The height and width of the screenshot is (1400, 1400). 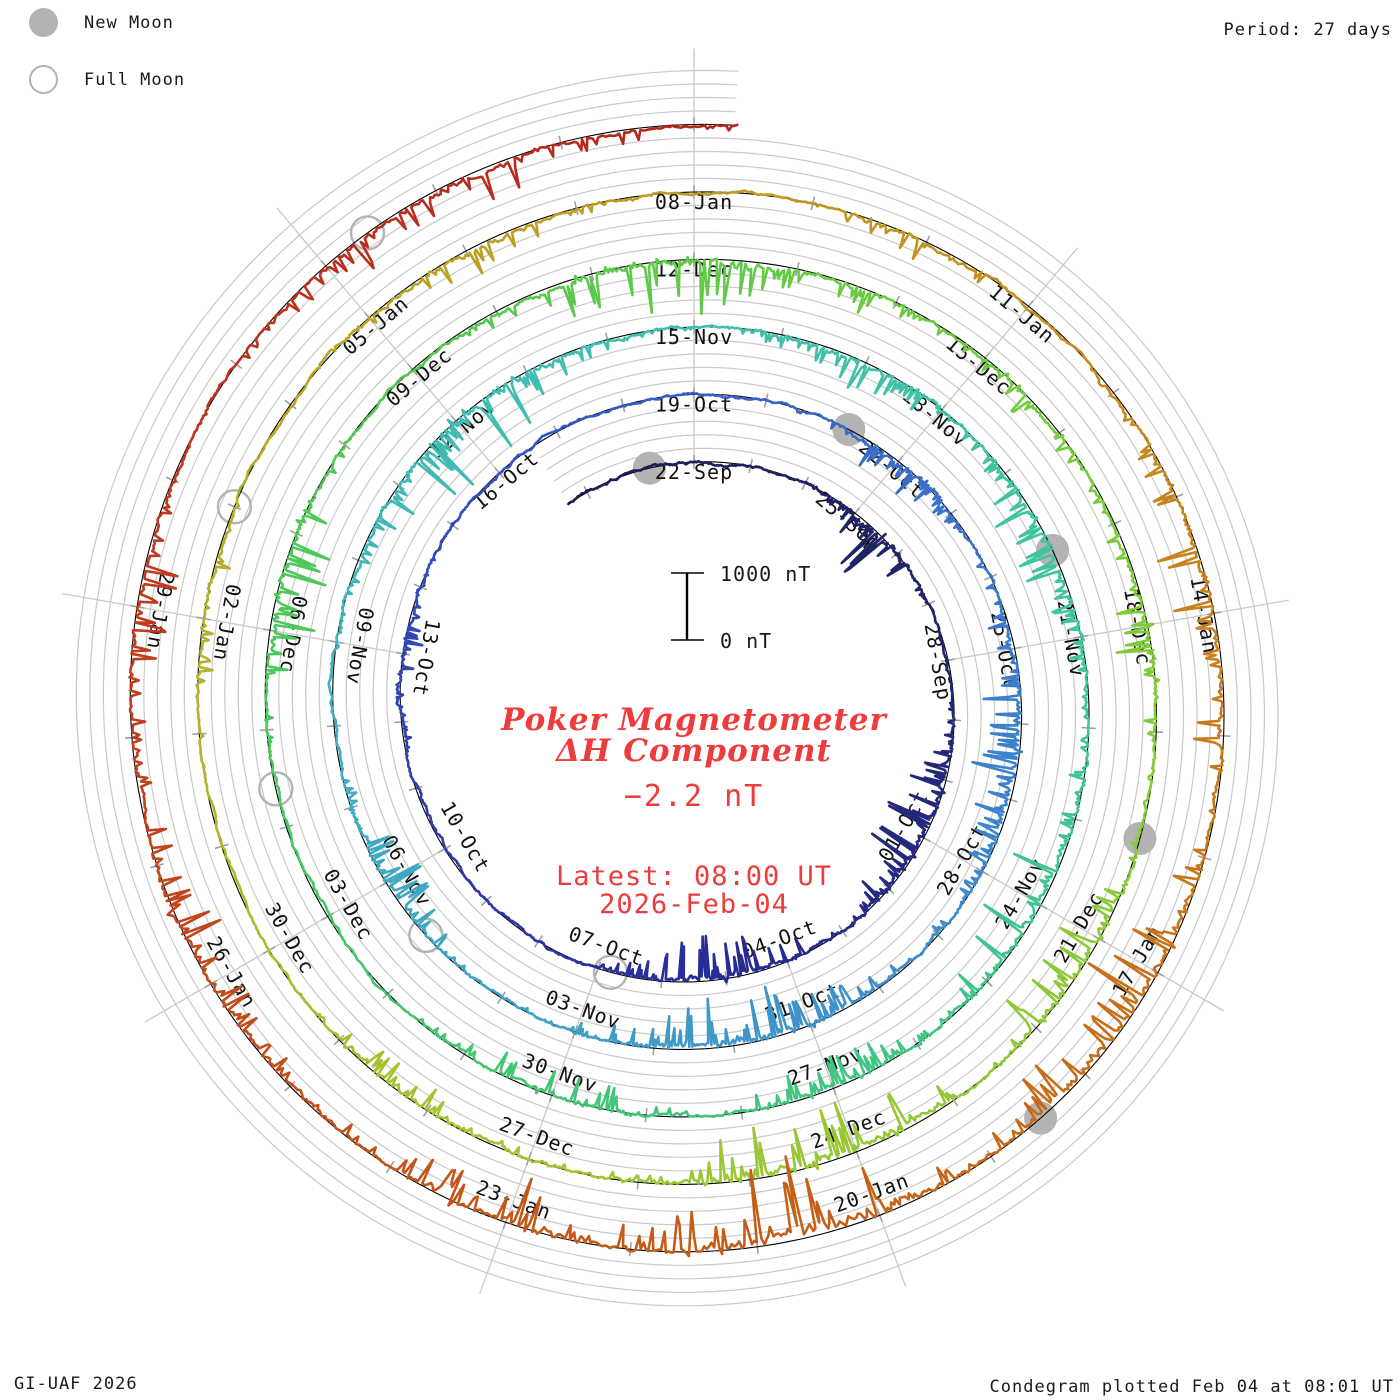 I want to click on scale-bar: 1000 nT 0 nT, so click(x=740, y=607).